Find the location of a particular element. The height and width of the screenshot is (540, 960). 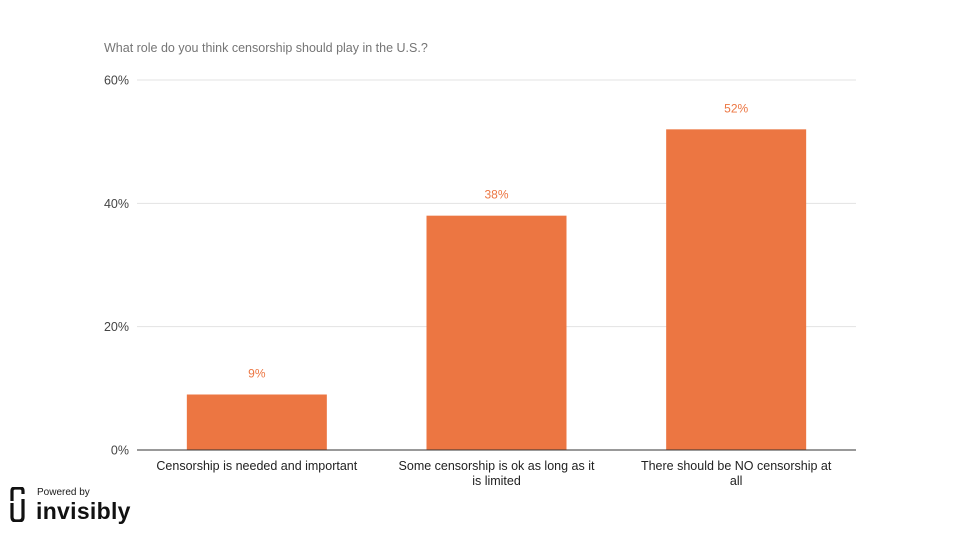

y-tick-label: 60% is located at coordinates (116, 81).